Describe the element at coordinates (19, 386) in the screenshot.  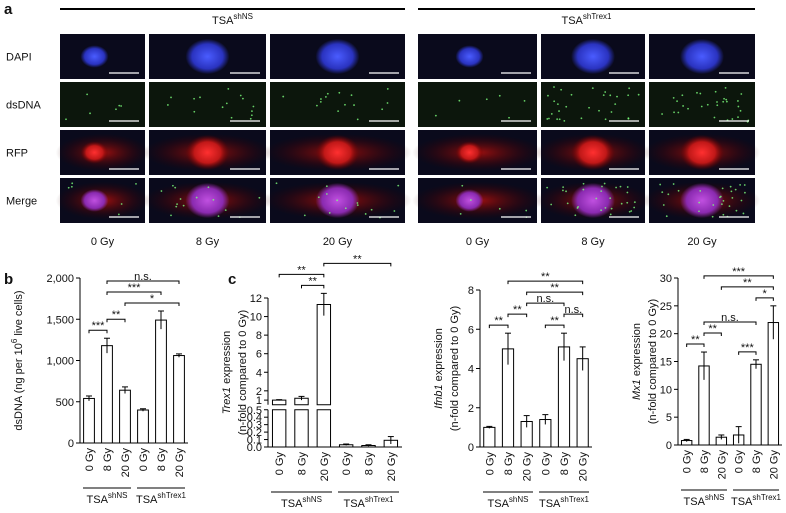
I see `y-axis-label-part: dsDNA (ng per 10` at that location.